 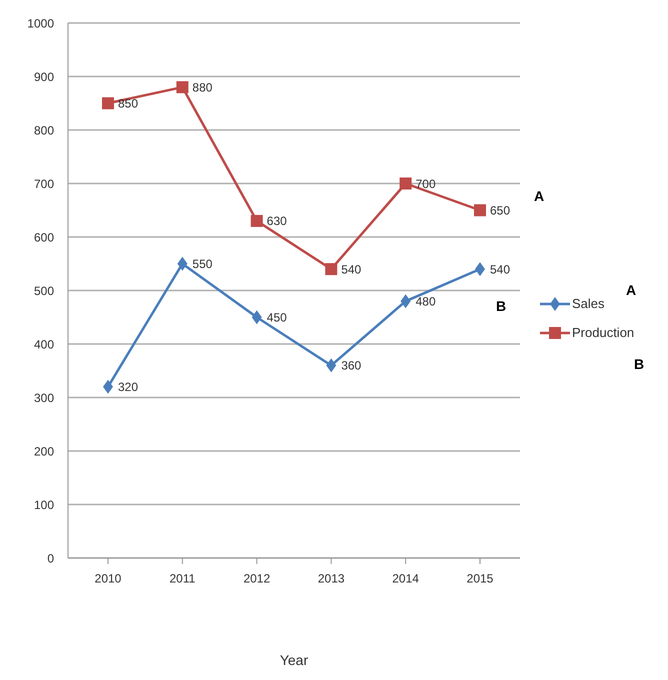 I want to click on legend-label: Sales, so click(x=588, y=303).